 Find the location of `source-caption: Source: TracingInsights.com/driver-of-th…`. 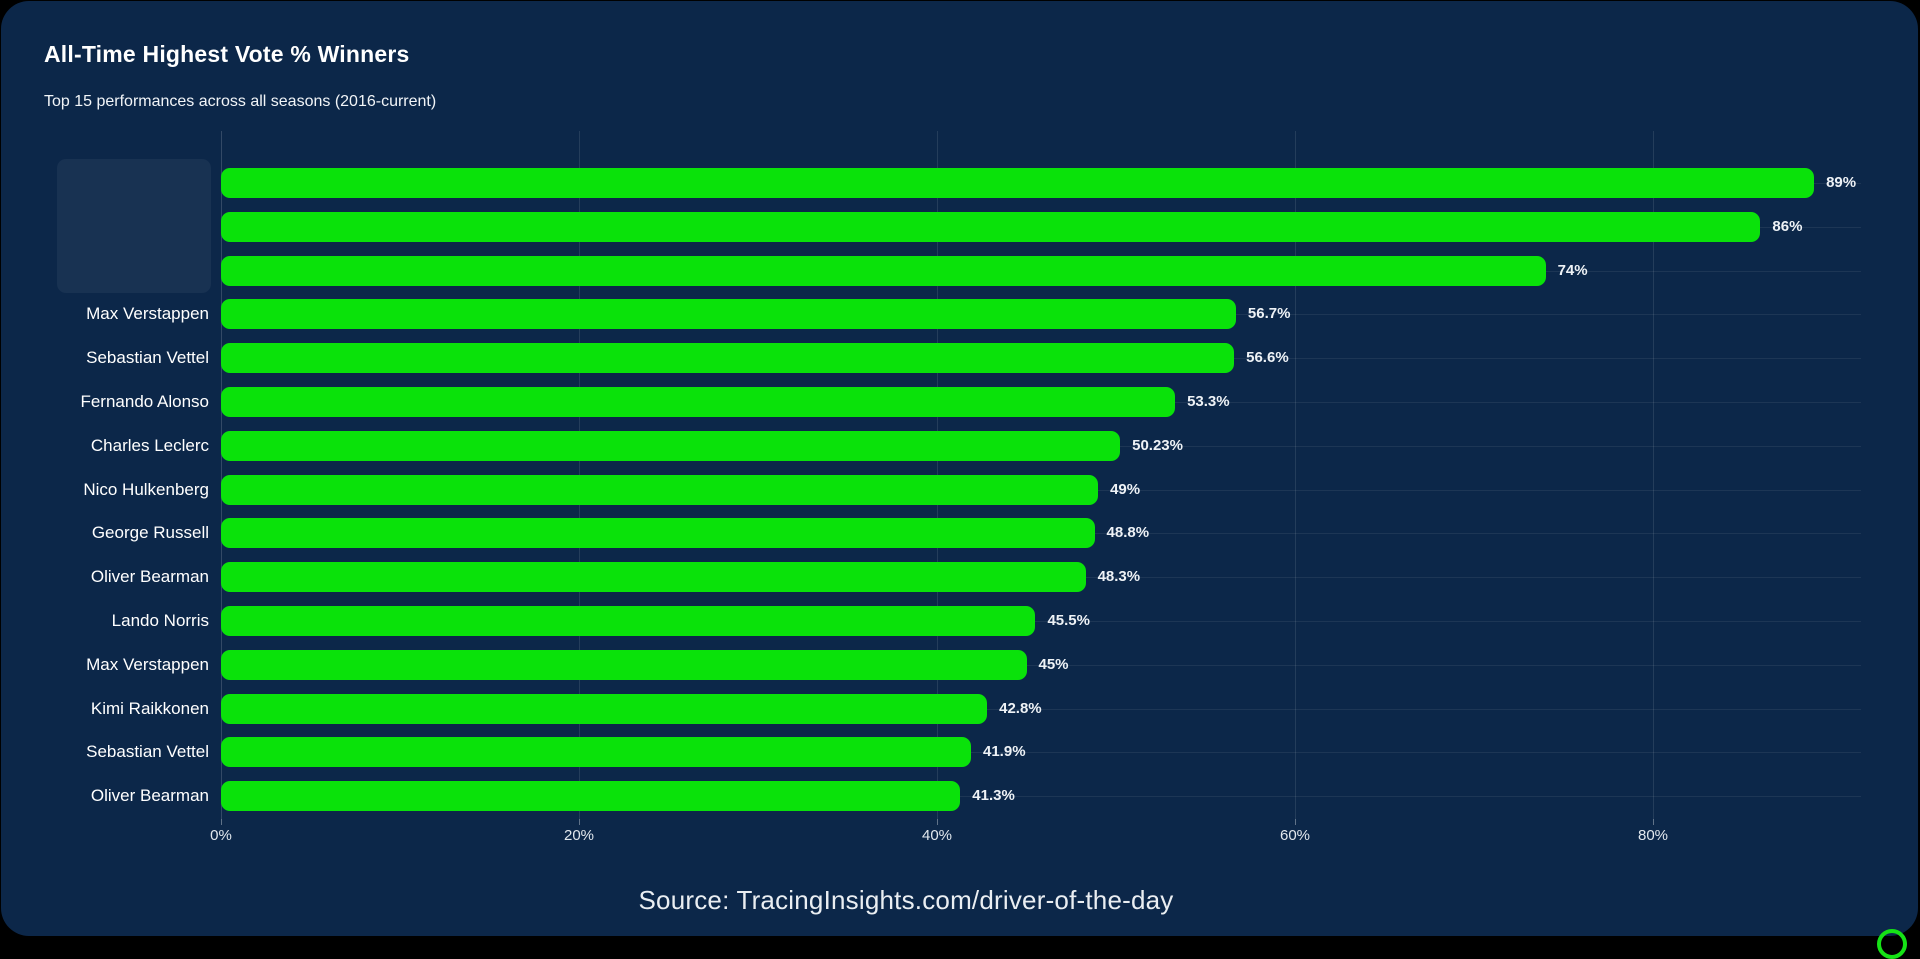

source-caption: Source: TracingInsights.com/driver-of-th… is located at coordinates (906, 900).